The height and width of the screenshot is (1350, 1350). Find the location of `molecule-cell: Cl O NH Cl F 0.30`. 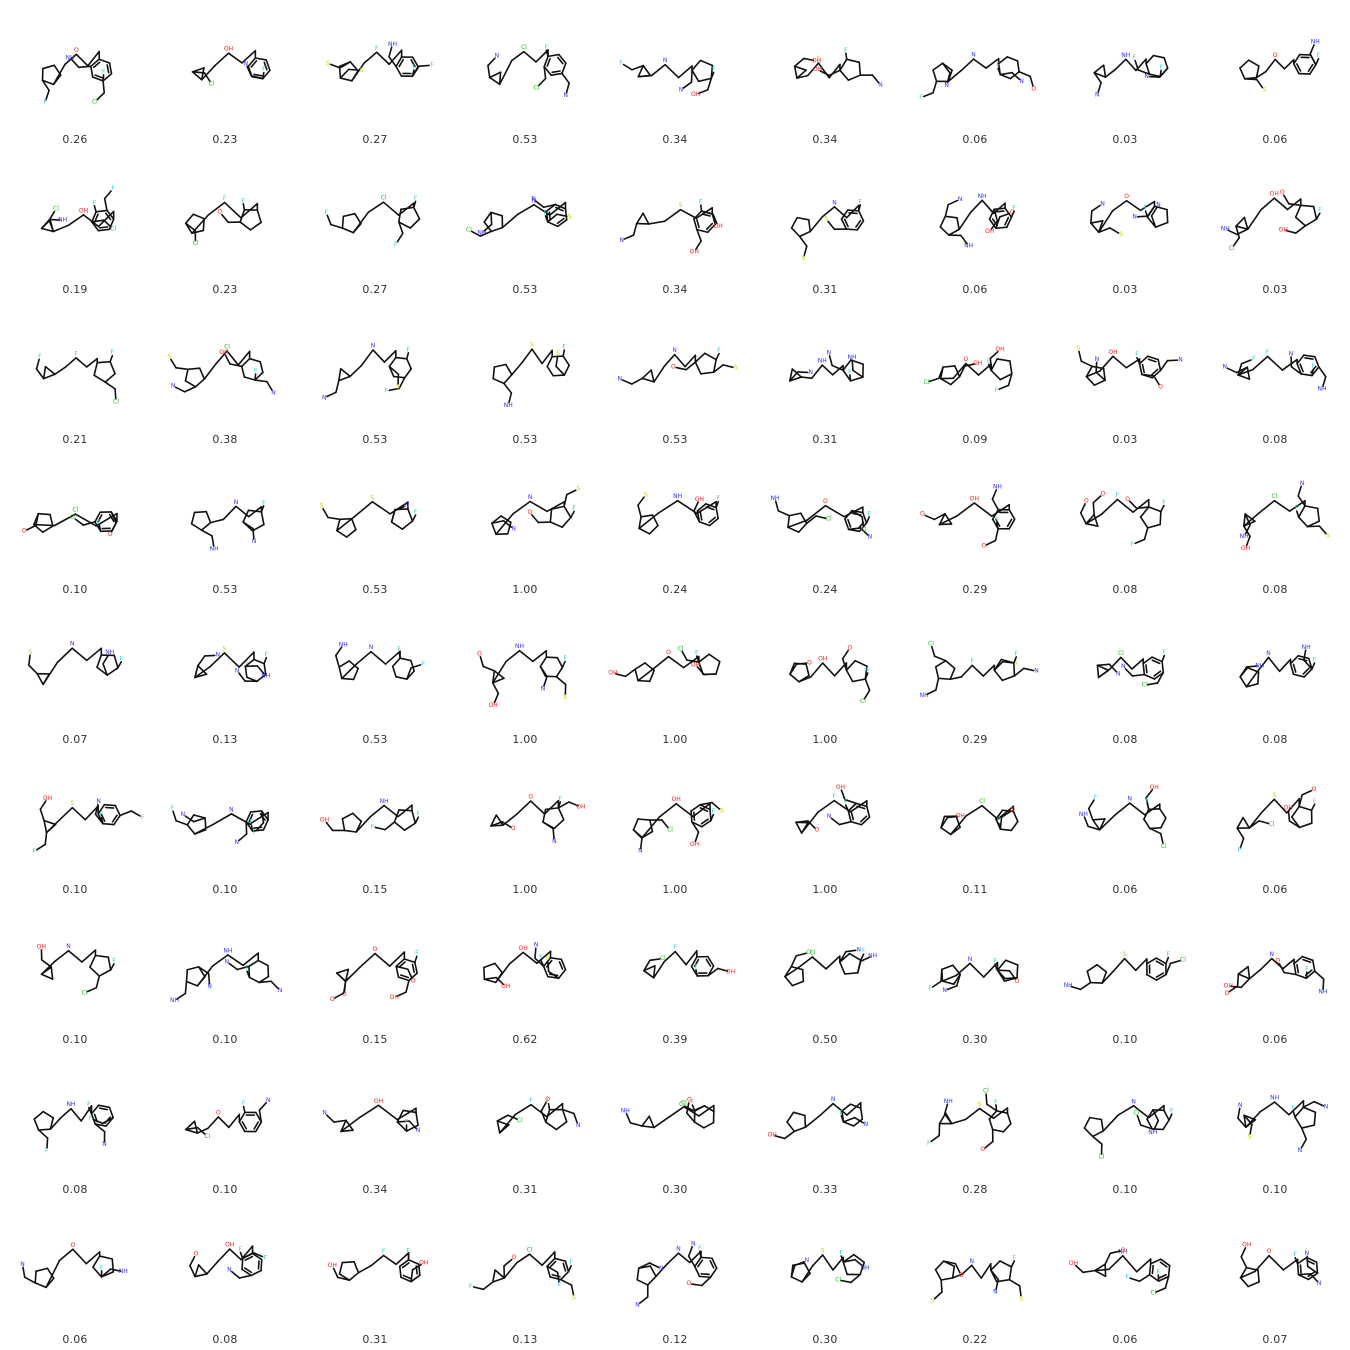

molecule-cell: Cl O NH Cl F 0.30 is located at coordinates (675, 1125).